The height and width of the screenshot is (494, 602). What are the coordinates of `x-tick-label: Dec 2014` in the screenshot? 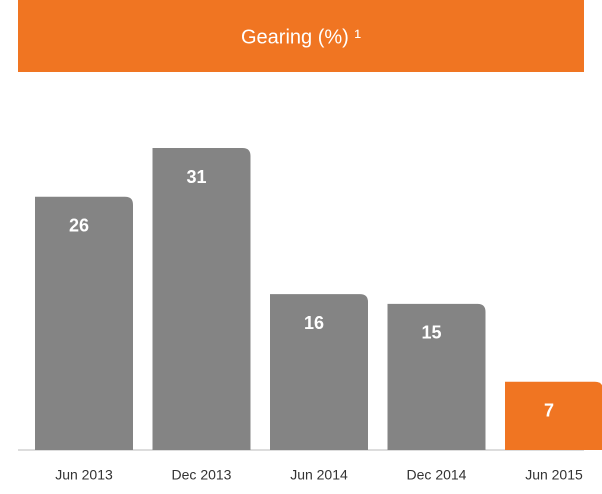 It's located at (437, 475).